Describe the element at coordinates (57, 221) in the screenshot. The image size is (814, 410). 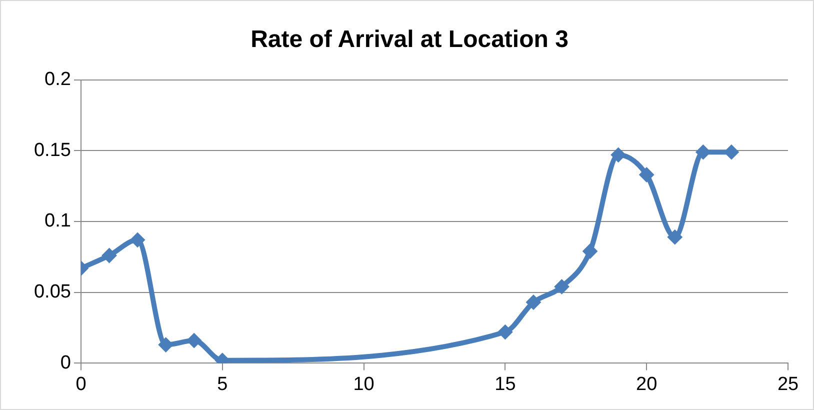
I see `y-tick-label: 0.1` at that location.